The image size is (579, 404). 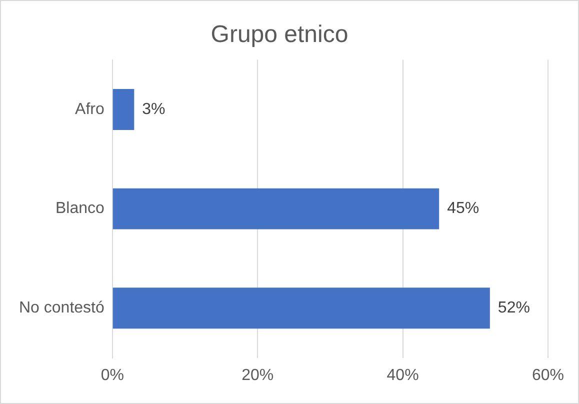 What do you see at coordinates (548, 375) in the screenshot?
I see `x-tick-label: 60%` at bounding box center [548, 375].